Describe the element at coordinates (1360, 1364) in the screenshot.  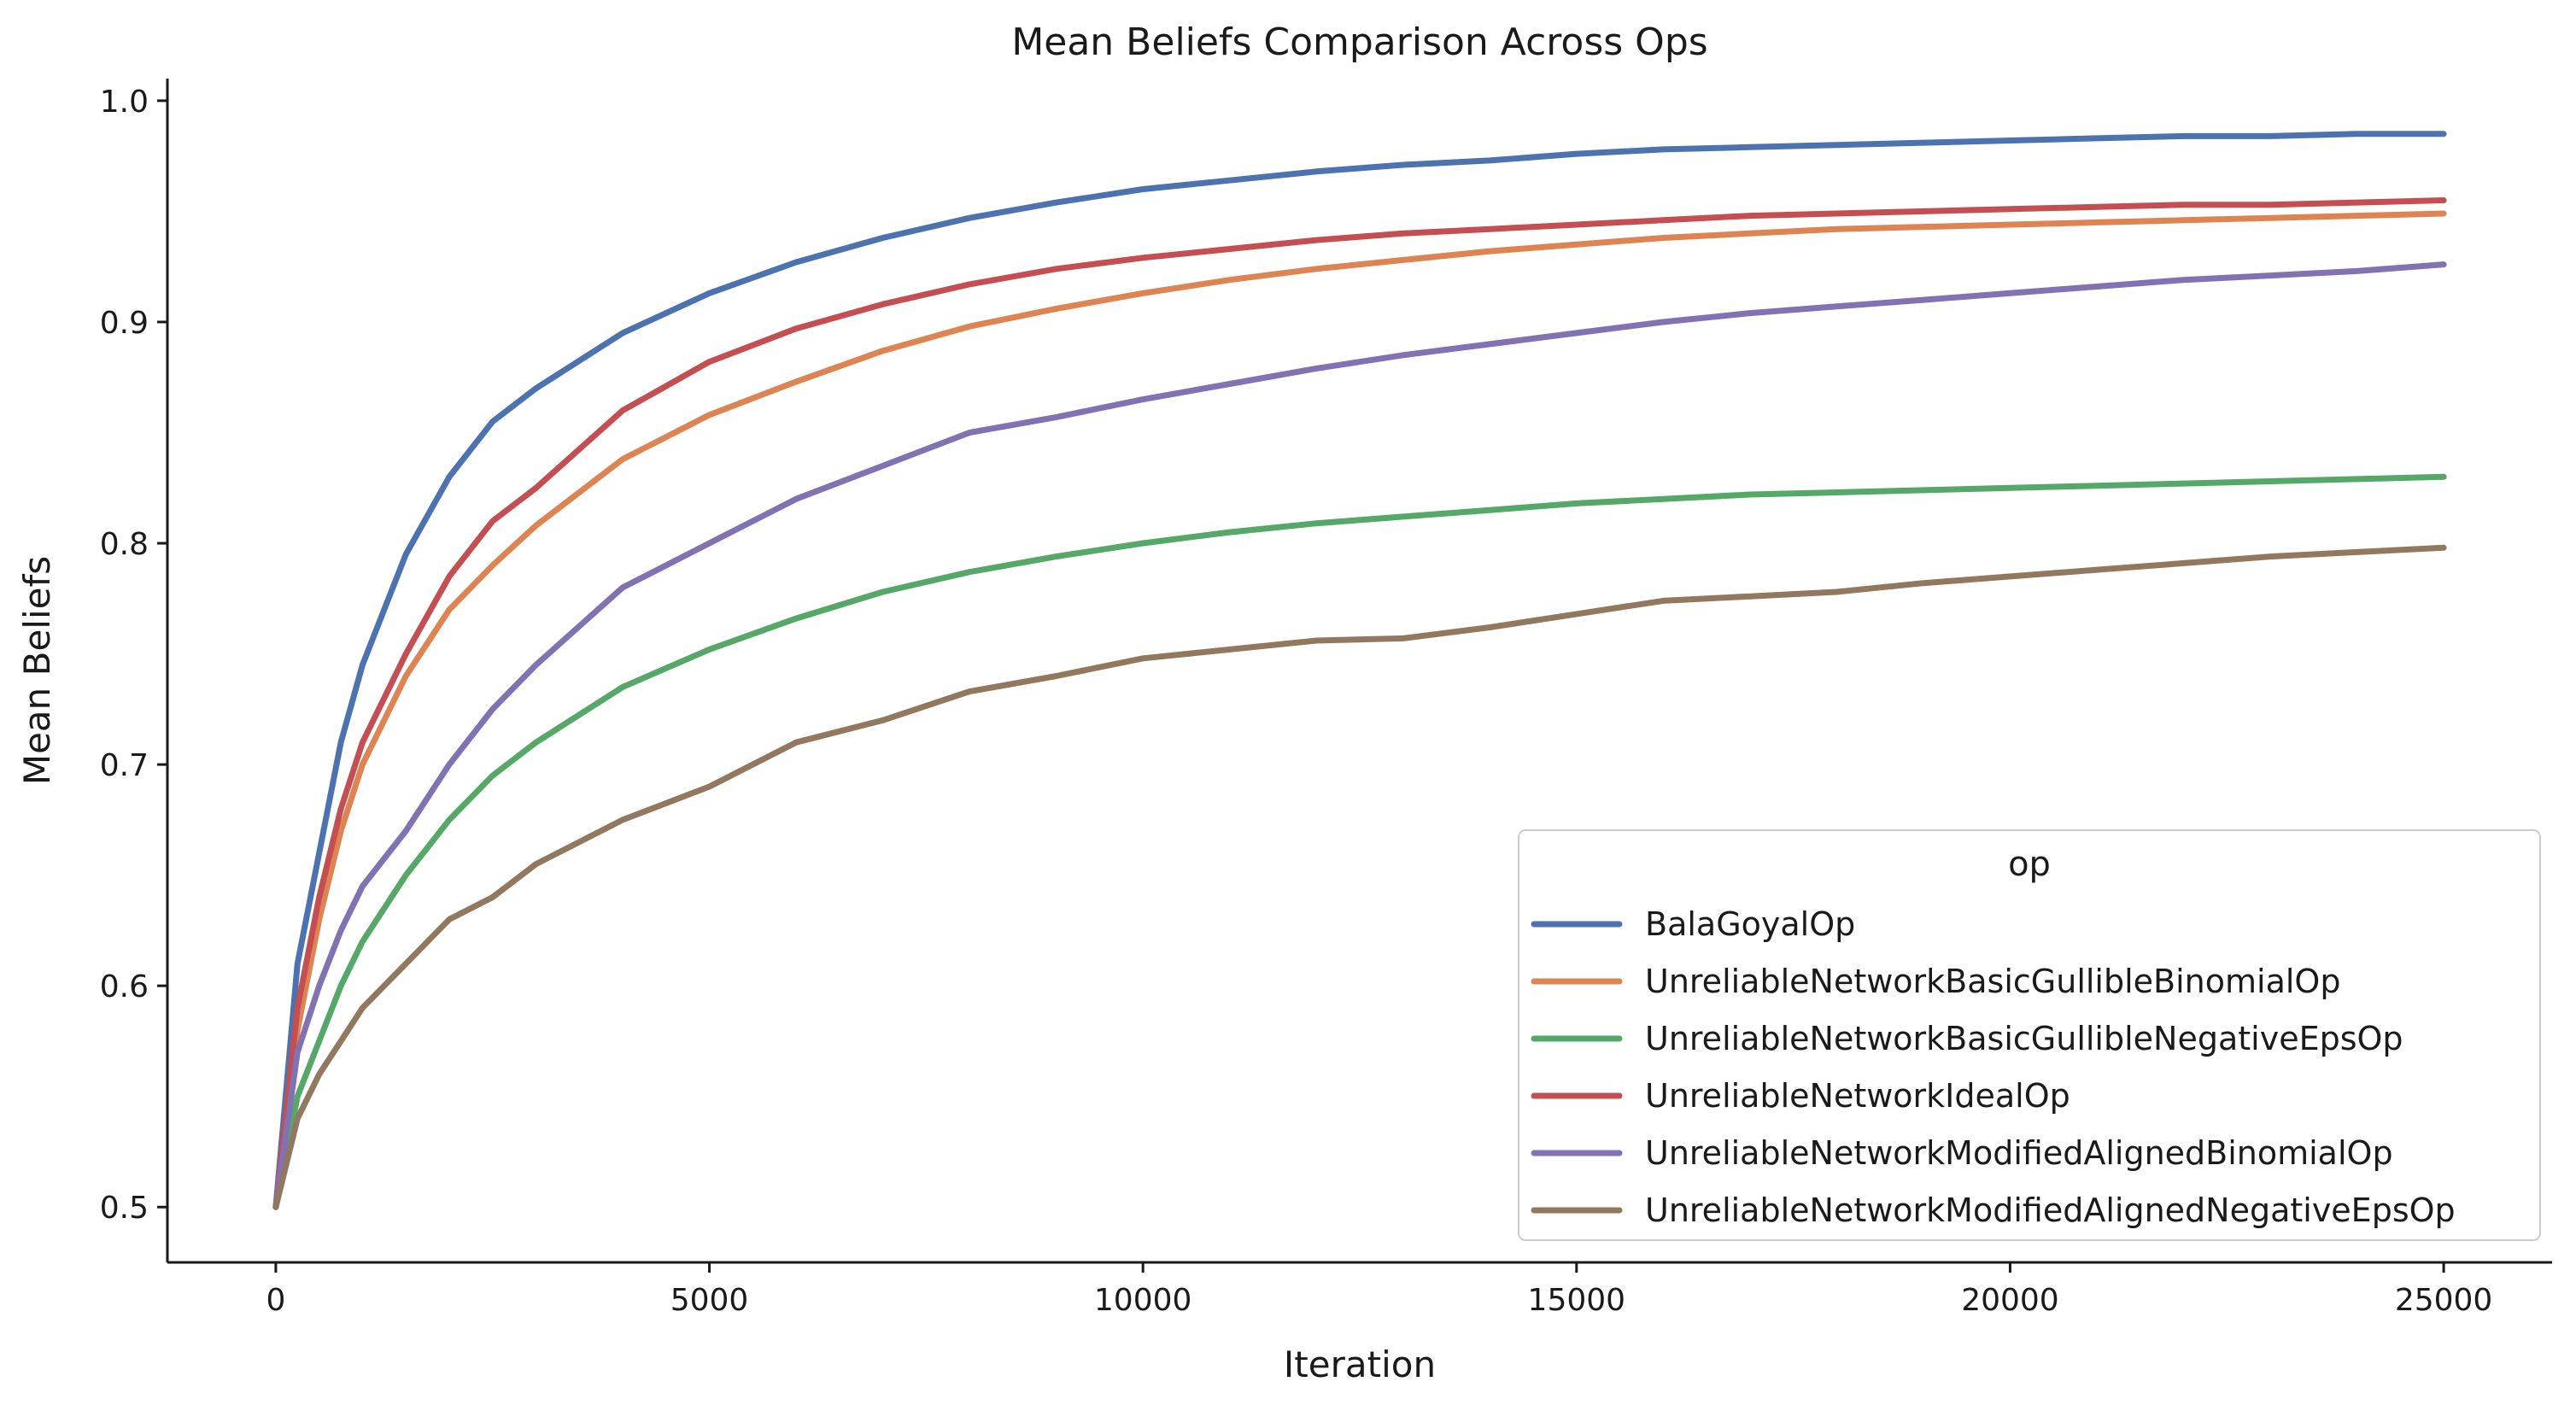
I see `x-axis-label: Iteration` at that location.